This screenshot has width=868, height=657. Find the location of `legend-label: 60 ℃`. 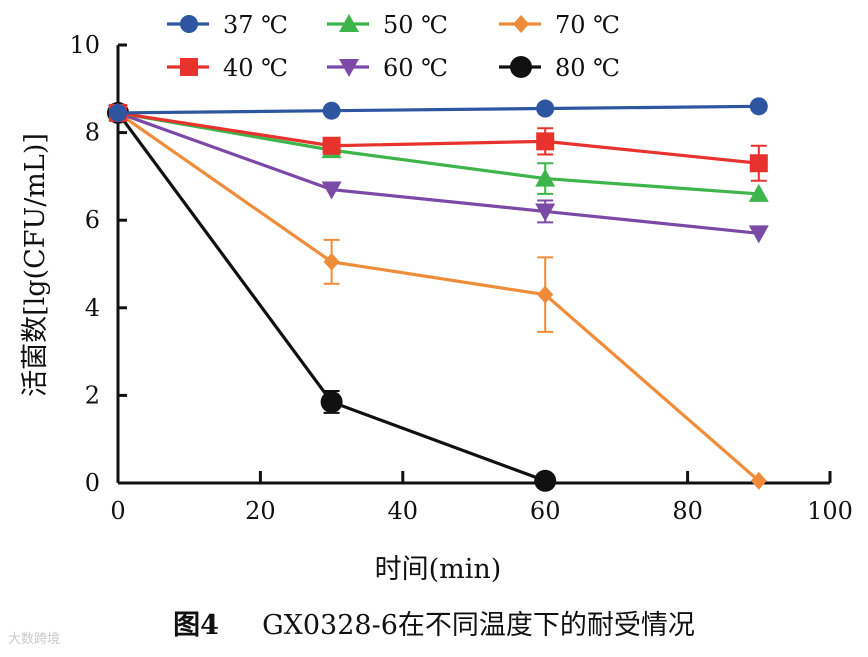

legend-label: 60 ℃ is located at coordinates (415, 68).